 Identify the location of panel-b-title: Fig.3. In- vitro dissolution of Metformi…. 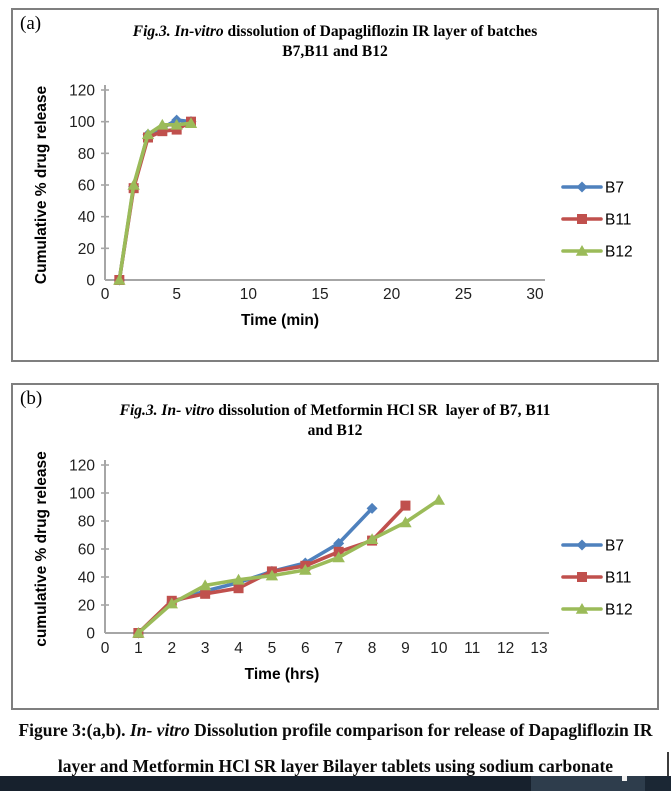
(335, 421).